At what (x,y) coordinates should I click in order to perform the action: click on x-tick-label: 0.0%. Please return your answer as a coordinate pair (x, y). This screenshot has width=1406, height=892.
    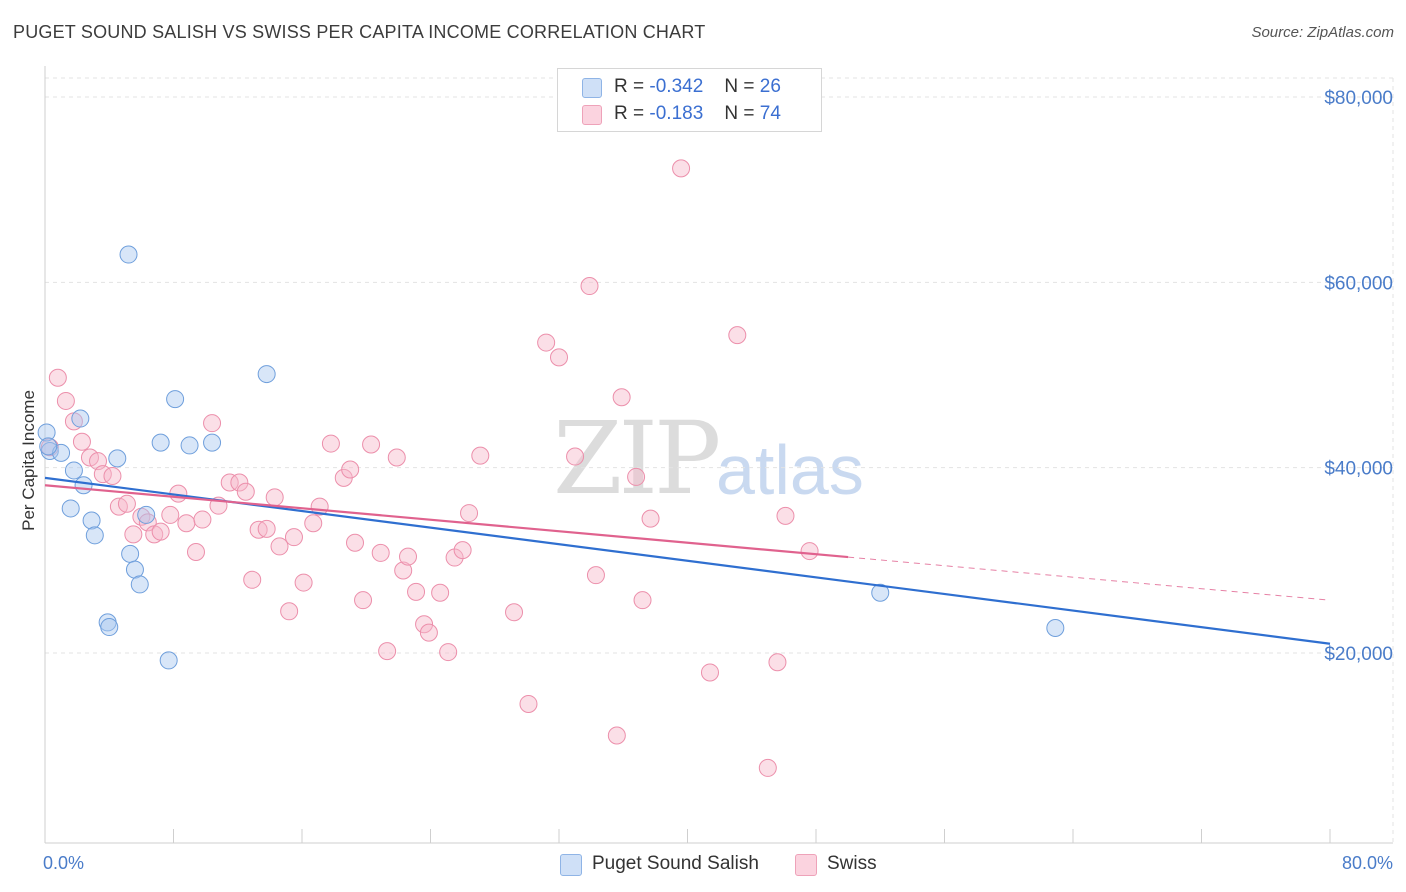
    Looking at the image, I should click on (63, 863).